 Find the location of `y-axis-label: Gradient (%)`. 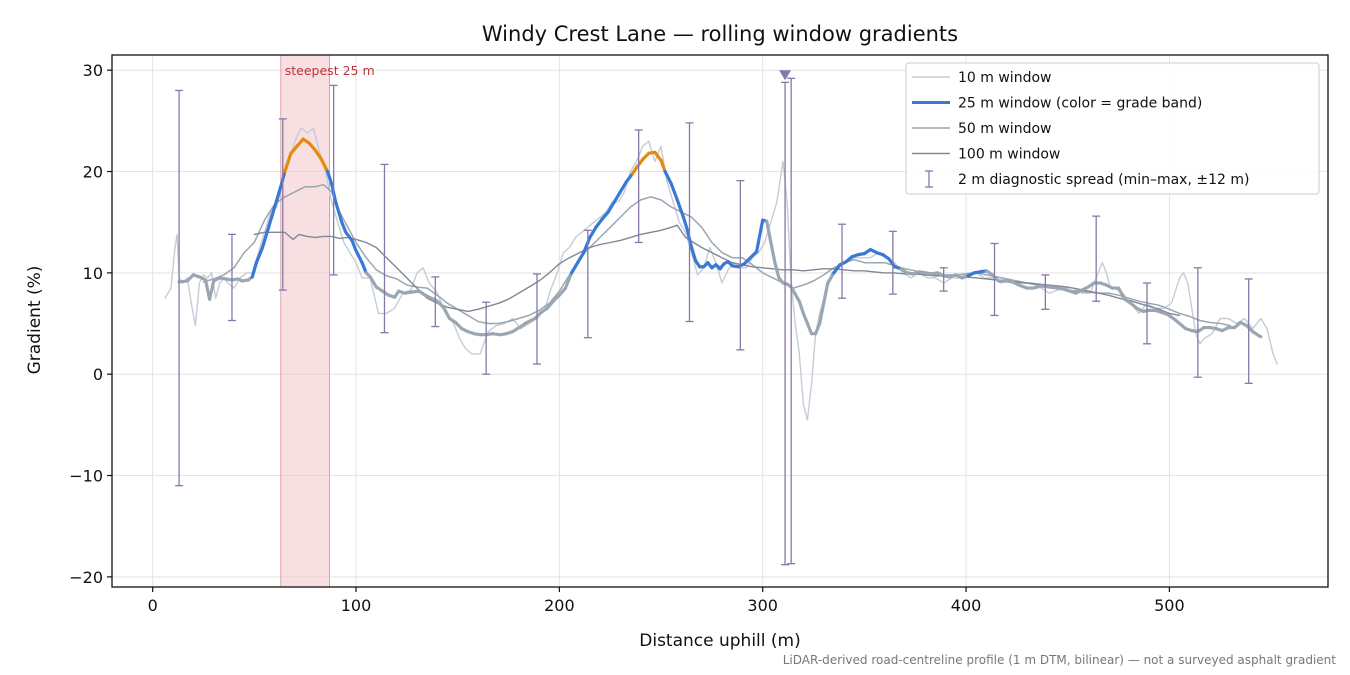

y-axis-label: Gradient (%) is located at coordinates (35, 320).